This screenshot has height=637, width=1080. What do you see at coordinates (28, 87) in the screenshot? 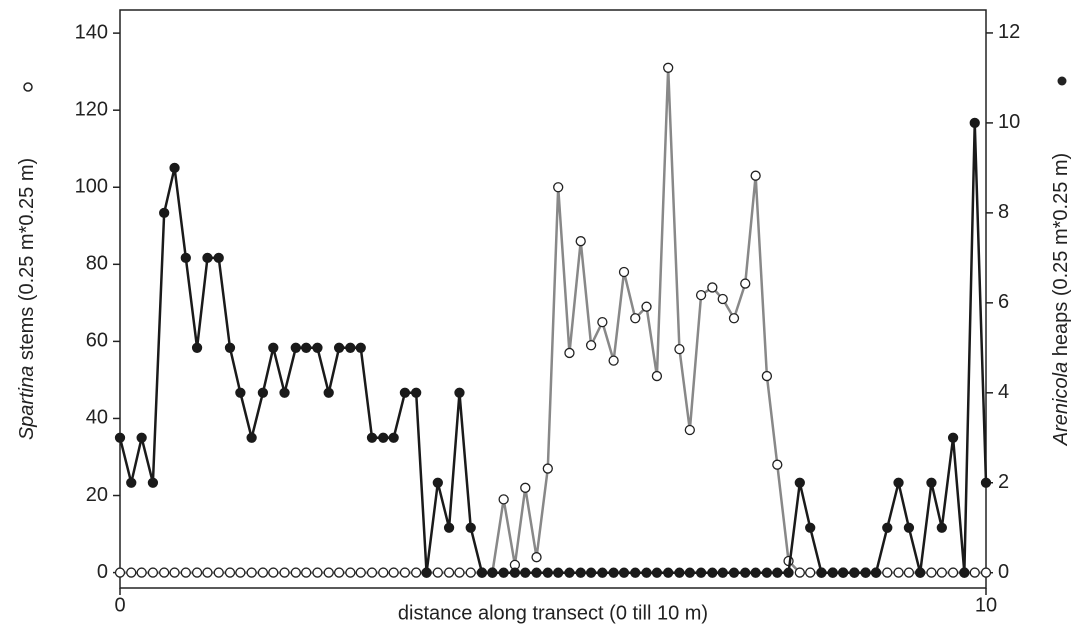
I see `y-marker-key` at bounding box center [28, 87].